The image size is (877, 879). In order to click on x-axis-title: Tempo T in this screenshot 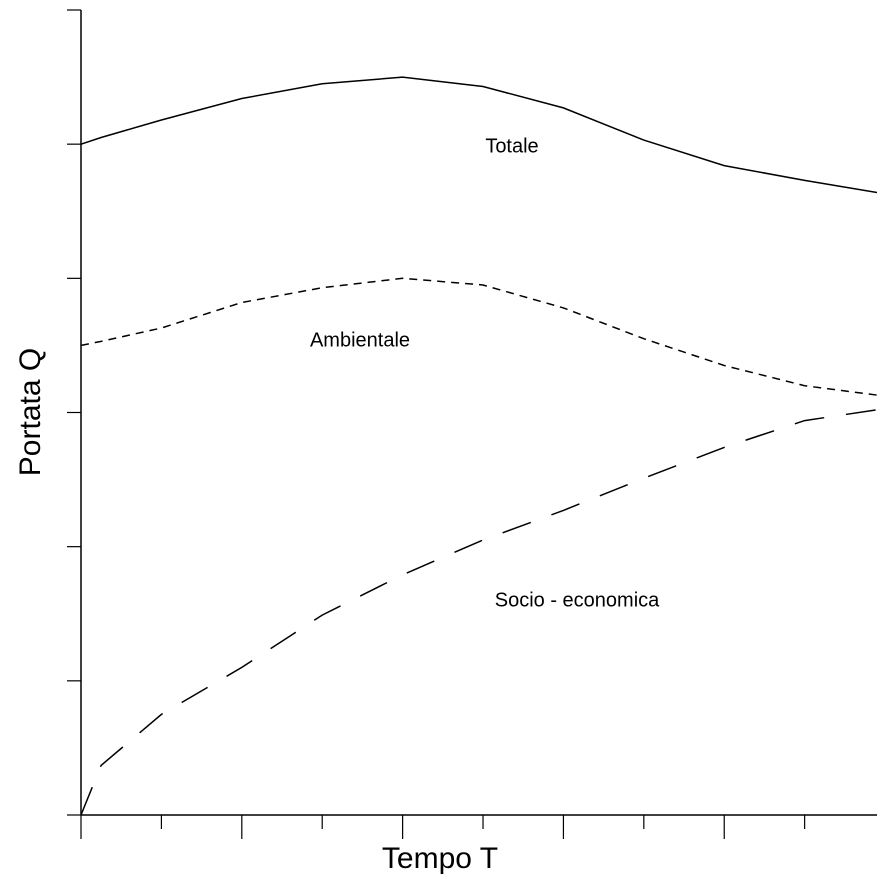, I will do `click(440, 858)`.